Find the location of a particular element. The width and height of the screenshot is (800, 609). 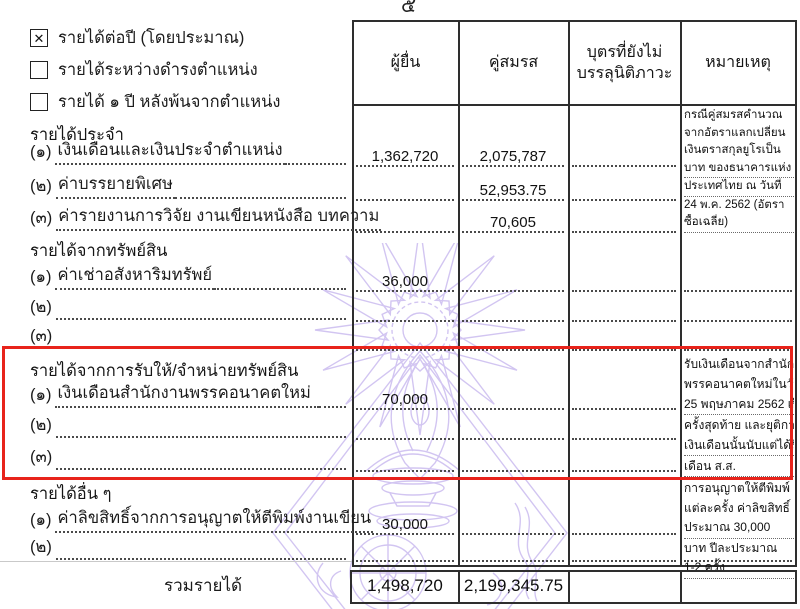

total-remark-value is located at coordinates (738, 586).